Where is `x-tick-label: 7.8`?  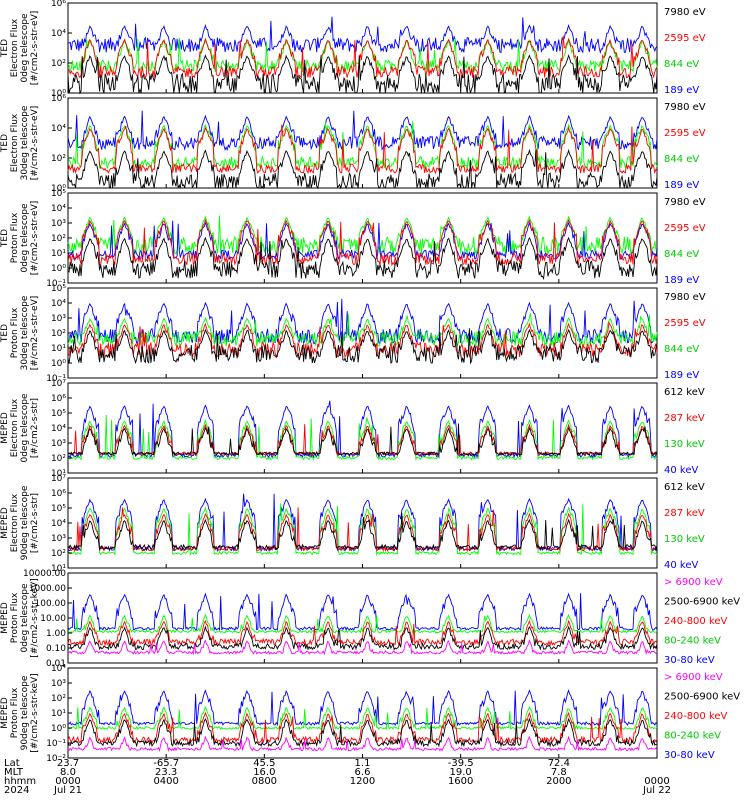
x-tick-label: 7.8 is located at coordinates (559, 772).